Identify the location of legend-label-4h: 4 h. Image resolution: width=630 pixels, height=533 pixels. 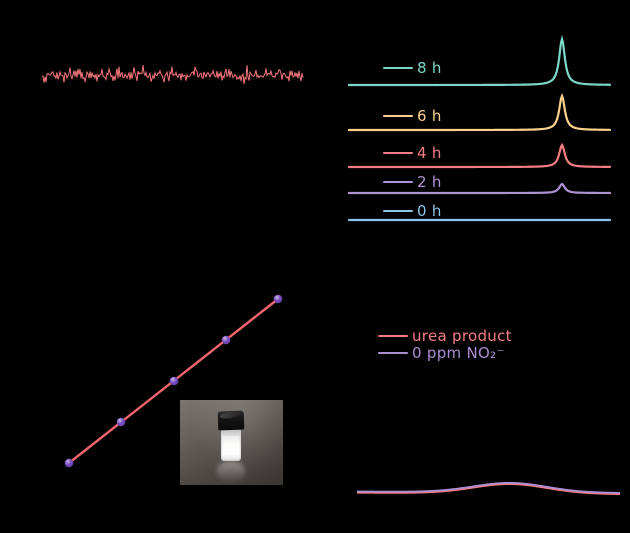
(429, 153).